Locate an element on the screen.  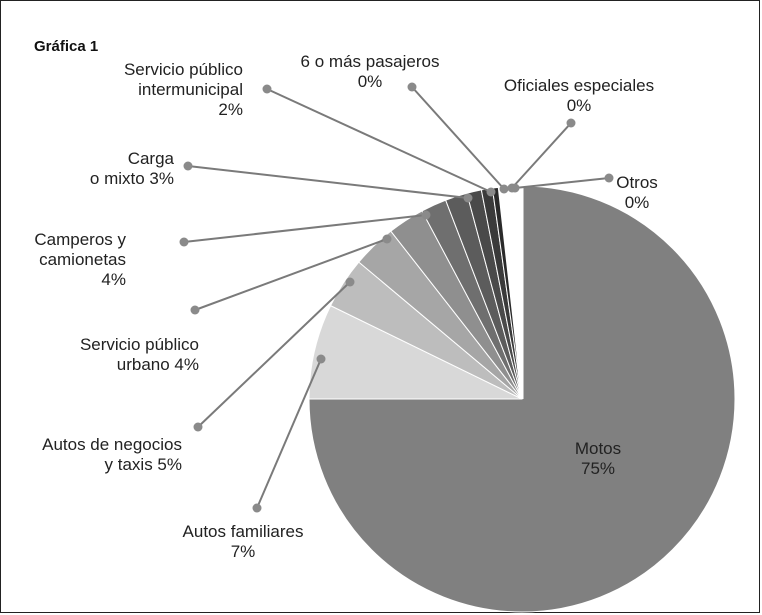
slice-label: 6 o más pasajeros 0% is located at coordinates (370, 71).